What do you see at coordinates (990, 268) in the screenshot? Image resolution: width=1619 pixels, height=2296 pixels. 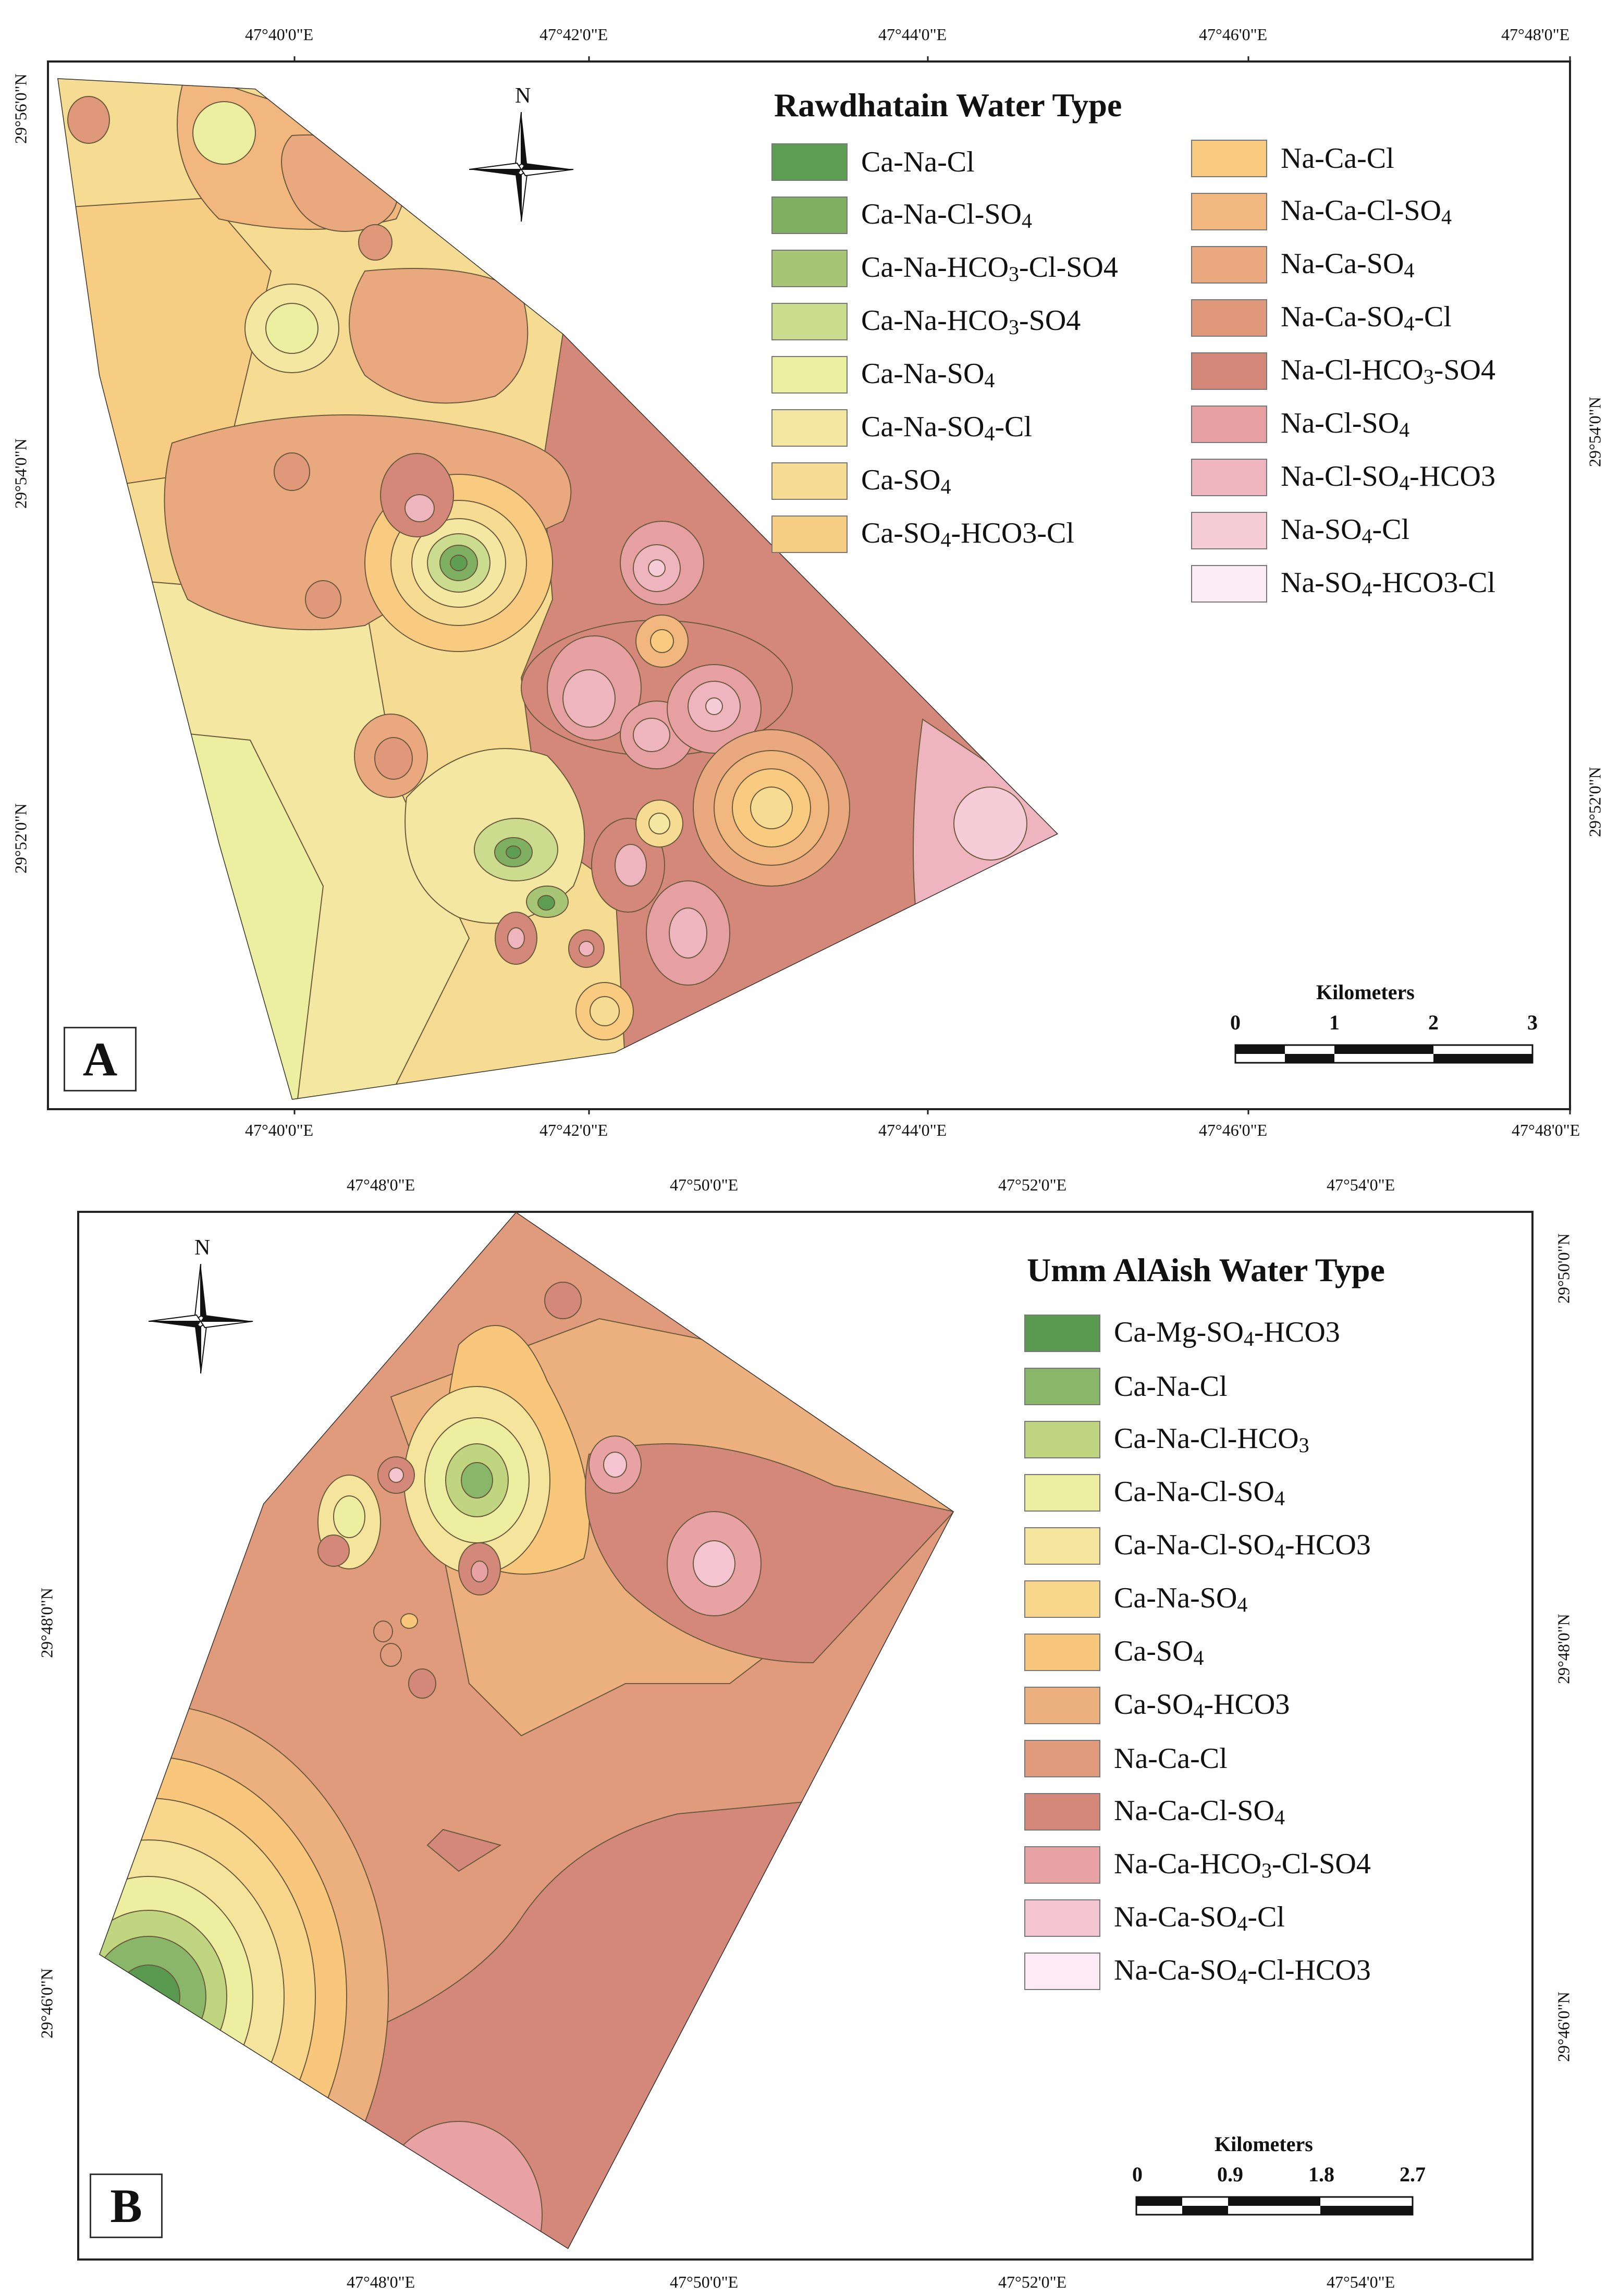 I see `legend-label: Ca-Na-HCO3-Cl-SO4` at bounding box center [990, 268].